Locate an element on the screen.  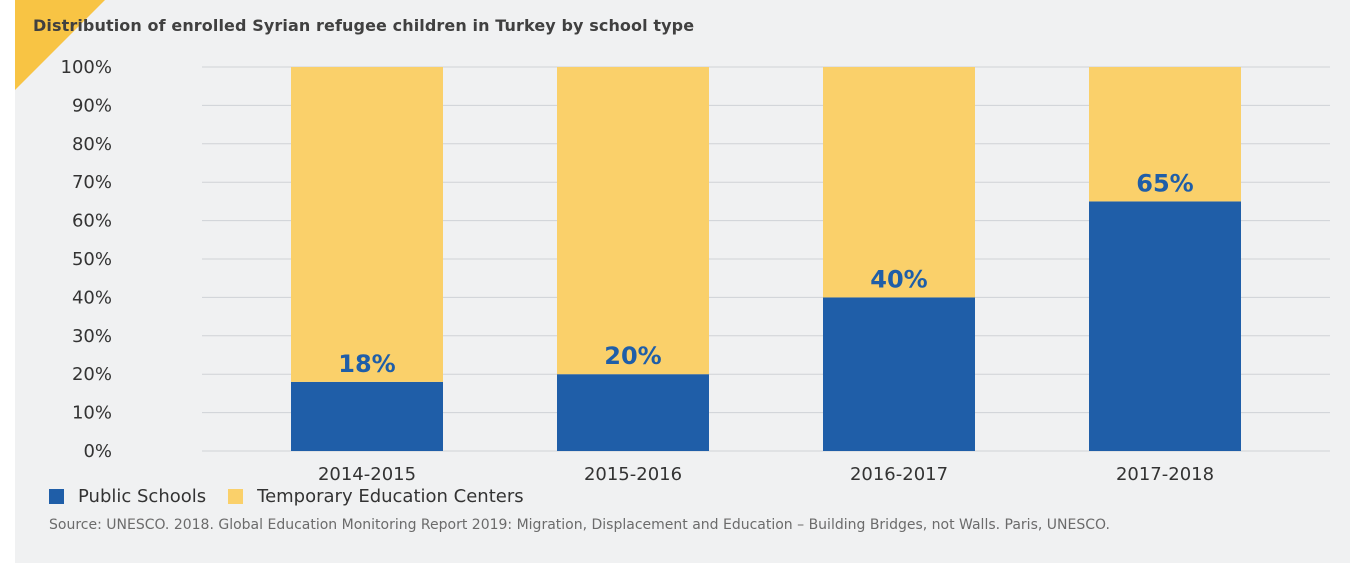
bar-public-schools-2017-2018 is located at coordinates (1165, 326).